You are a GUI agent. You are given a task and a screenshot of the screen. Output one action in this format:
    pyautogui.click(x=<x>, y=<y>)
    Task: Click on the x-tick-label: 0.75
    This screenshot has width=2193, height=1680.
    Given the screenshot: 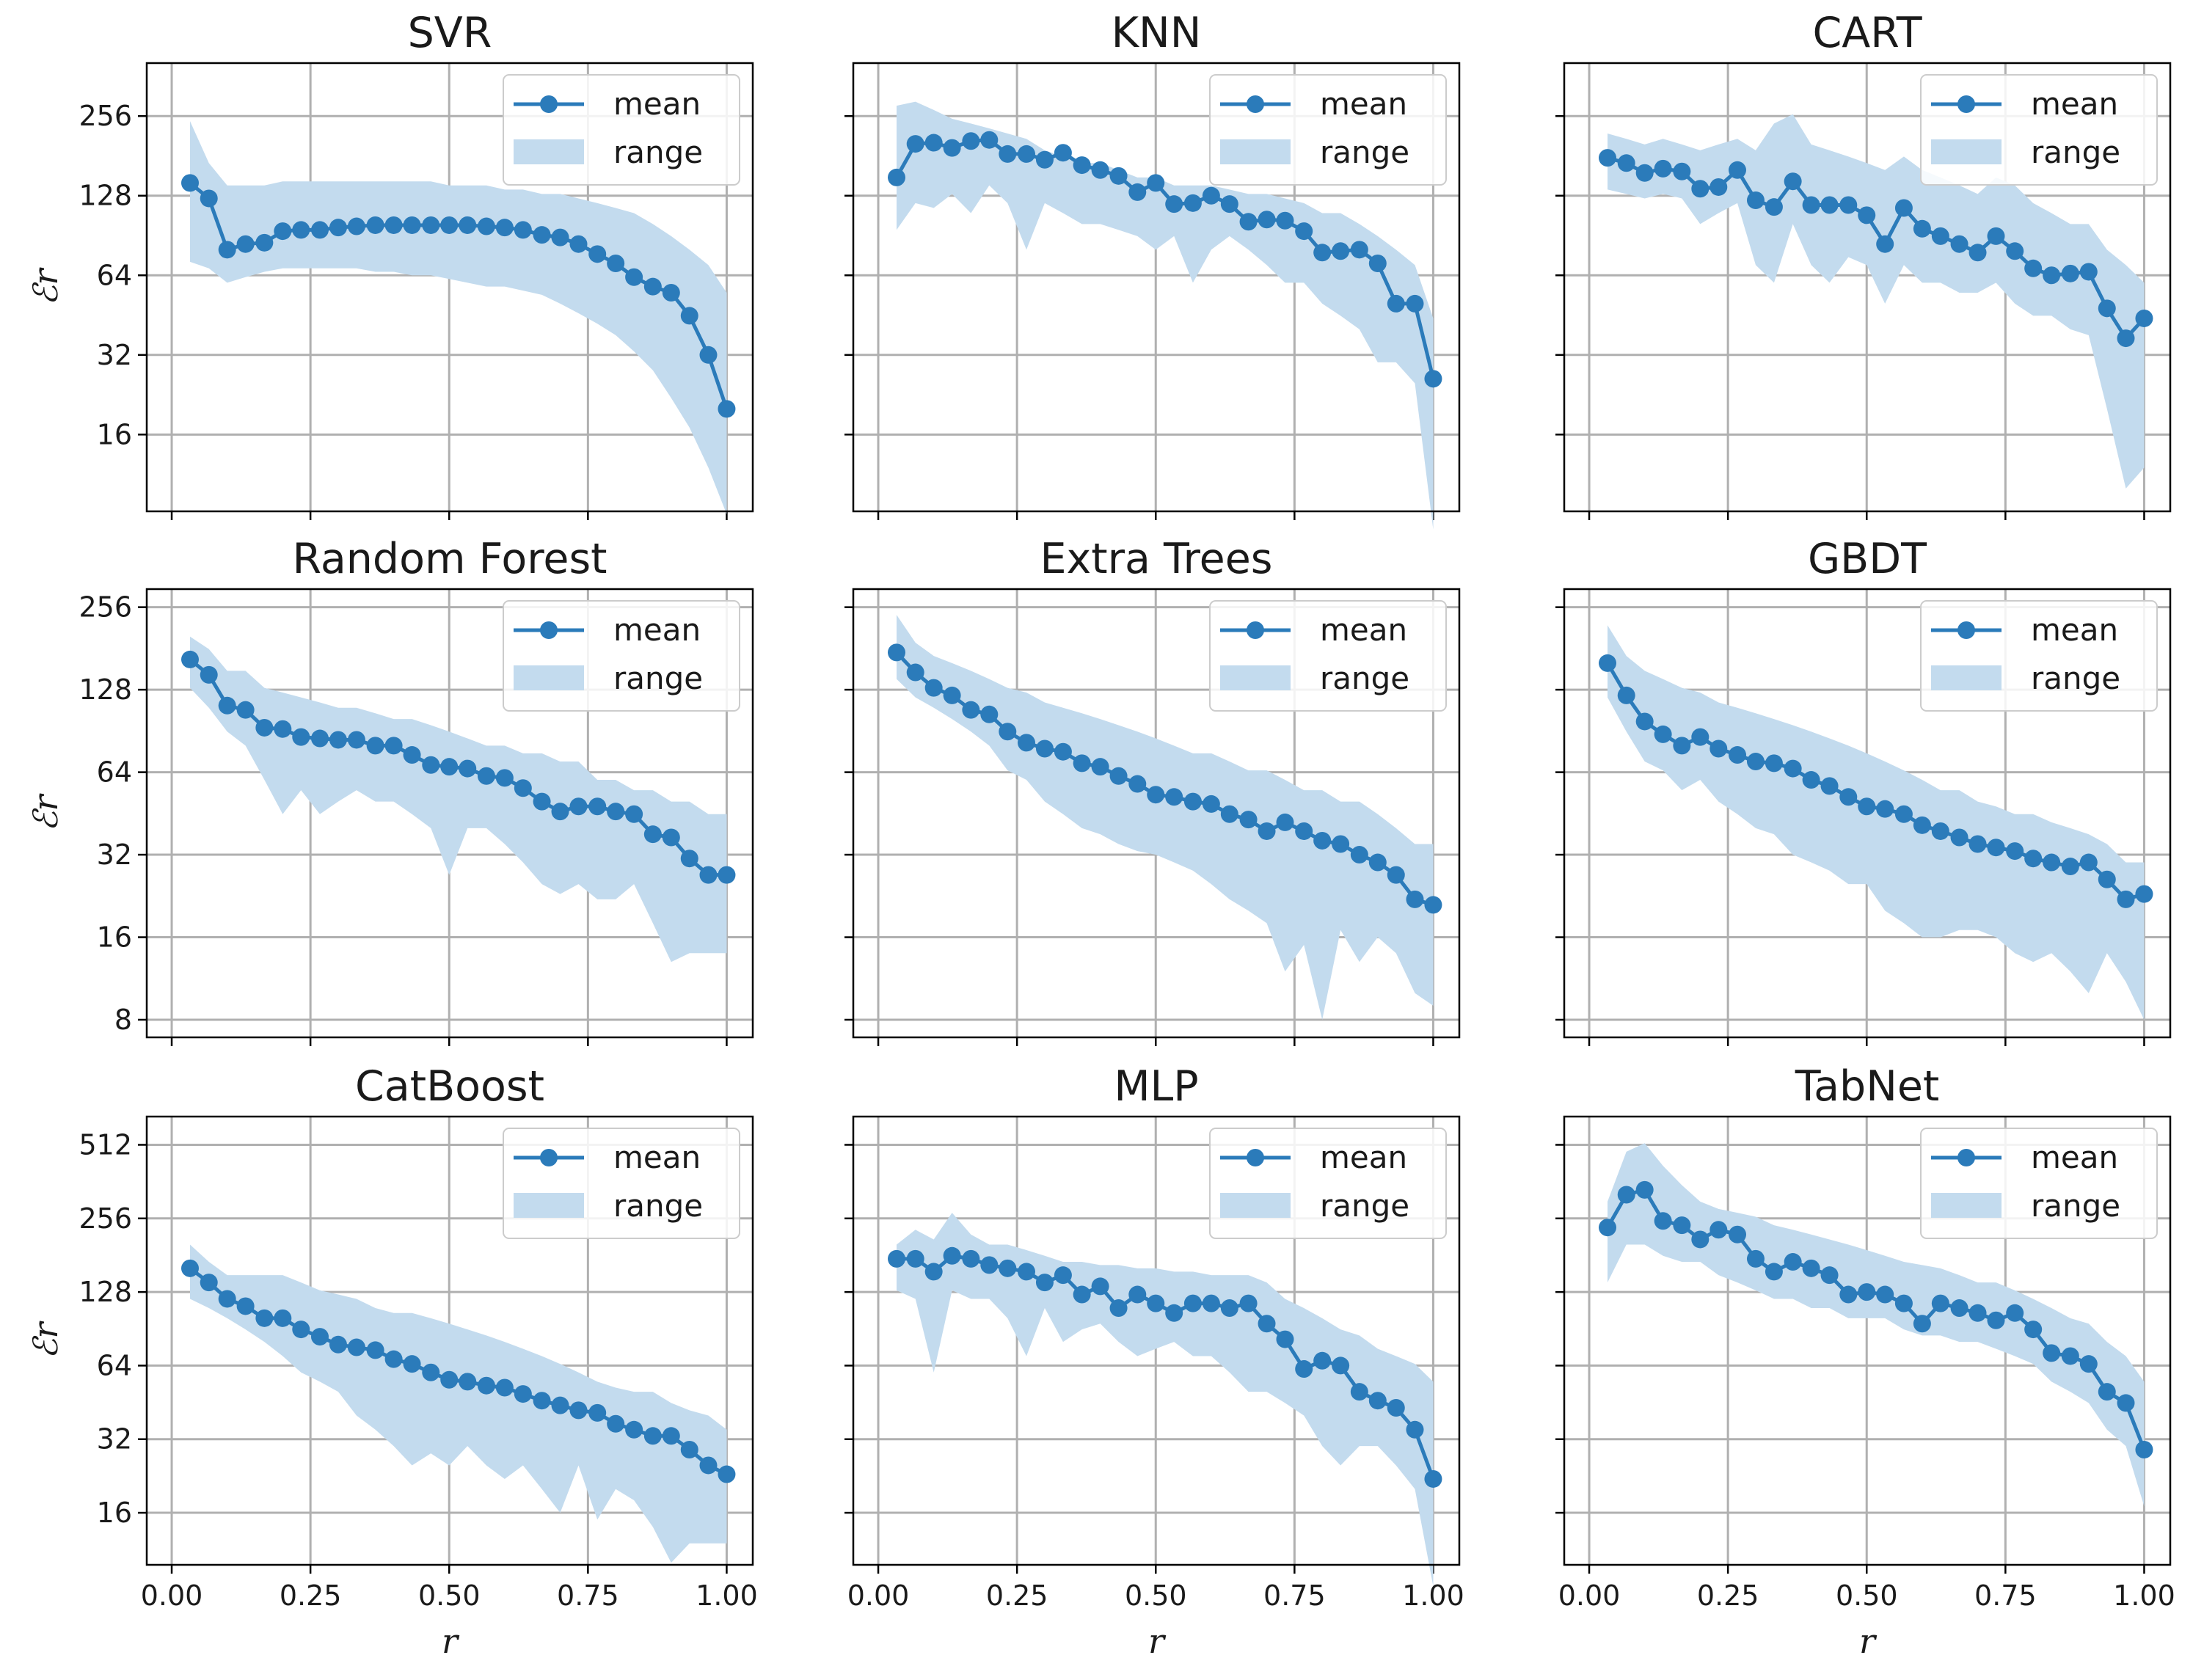 What is the action you would take?
    pyautogui.click(x=1294, y=1595)
    